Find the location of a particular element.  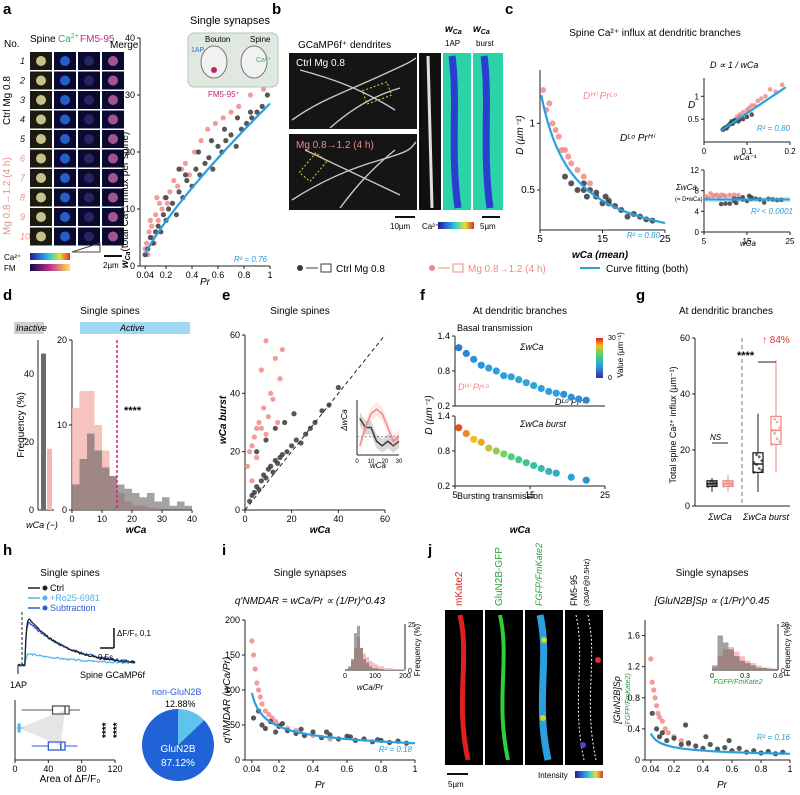

g-sig: **** is located at coordinates (746, 356).